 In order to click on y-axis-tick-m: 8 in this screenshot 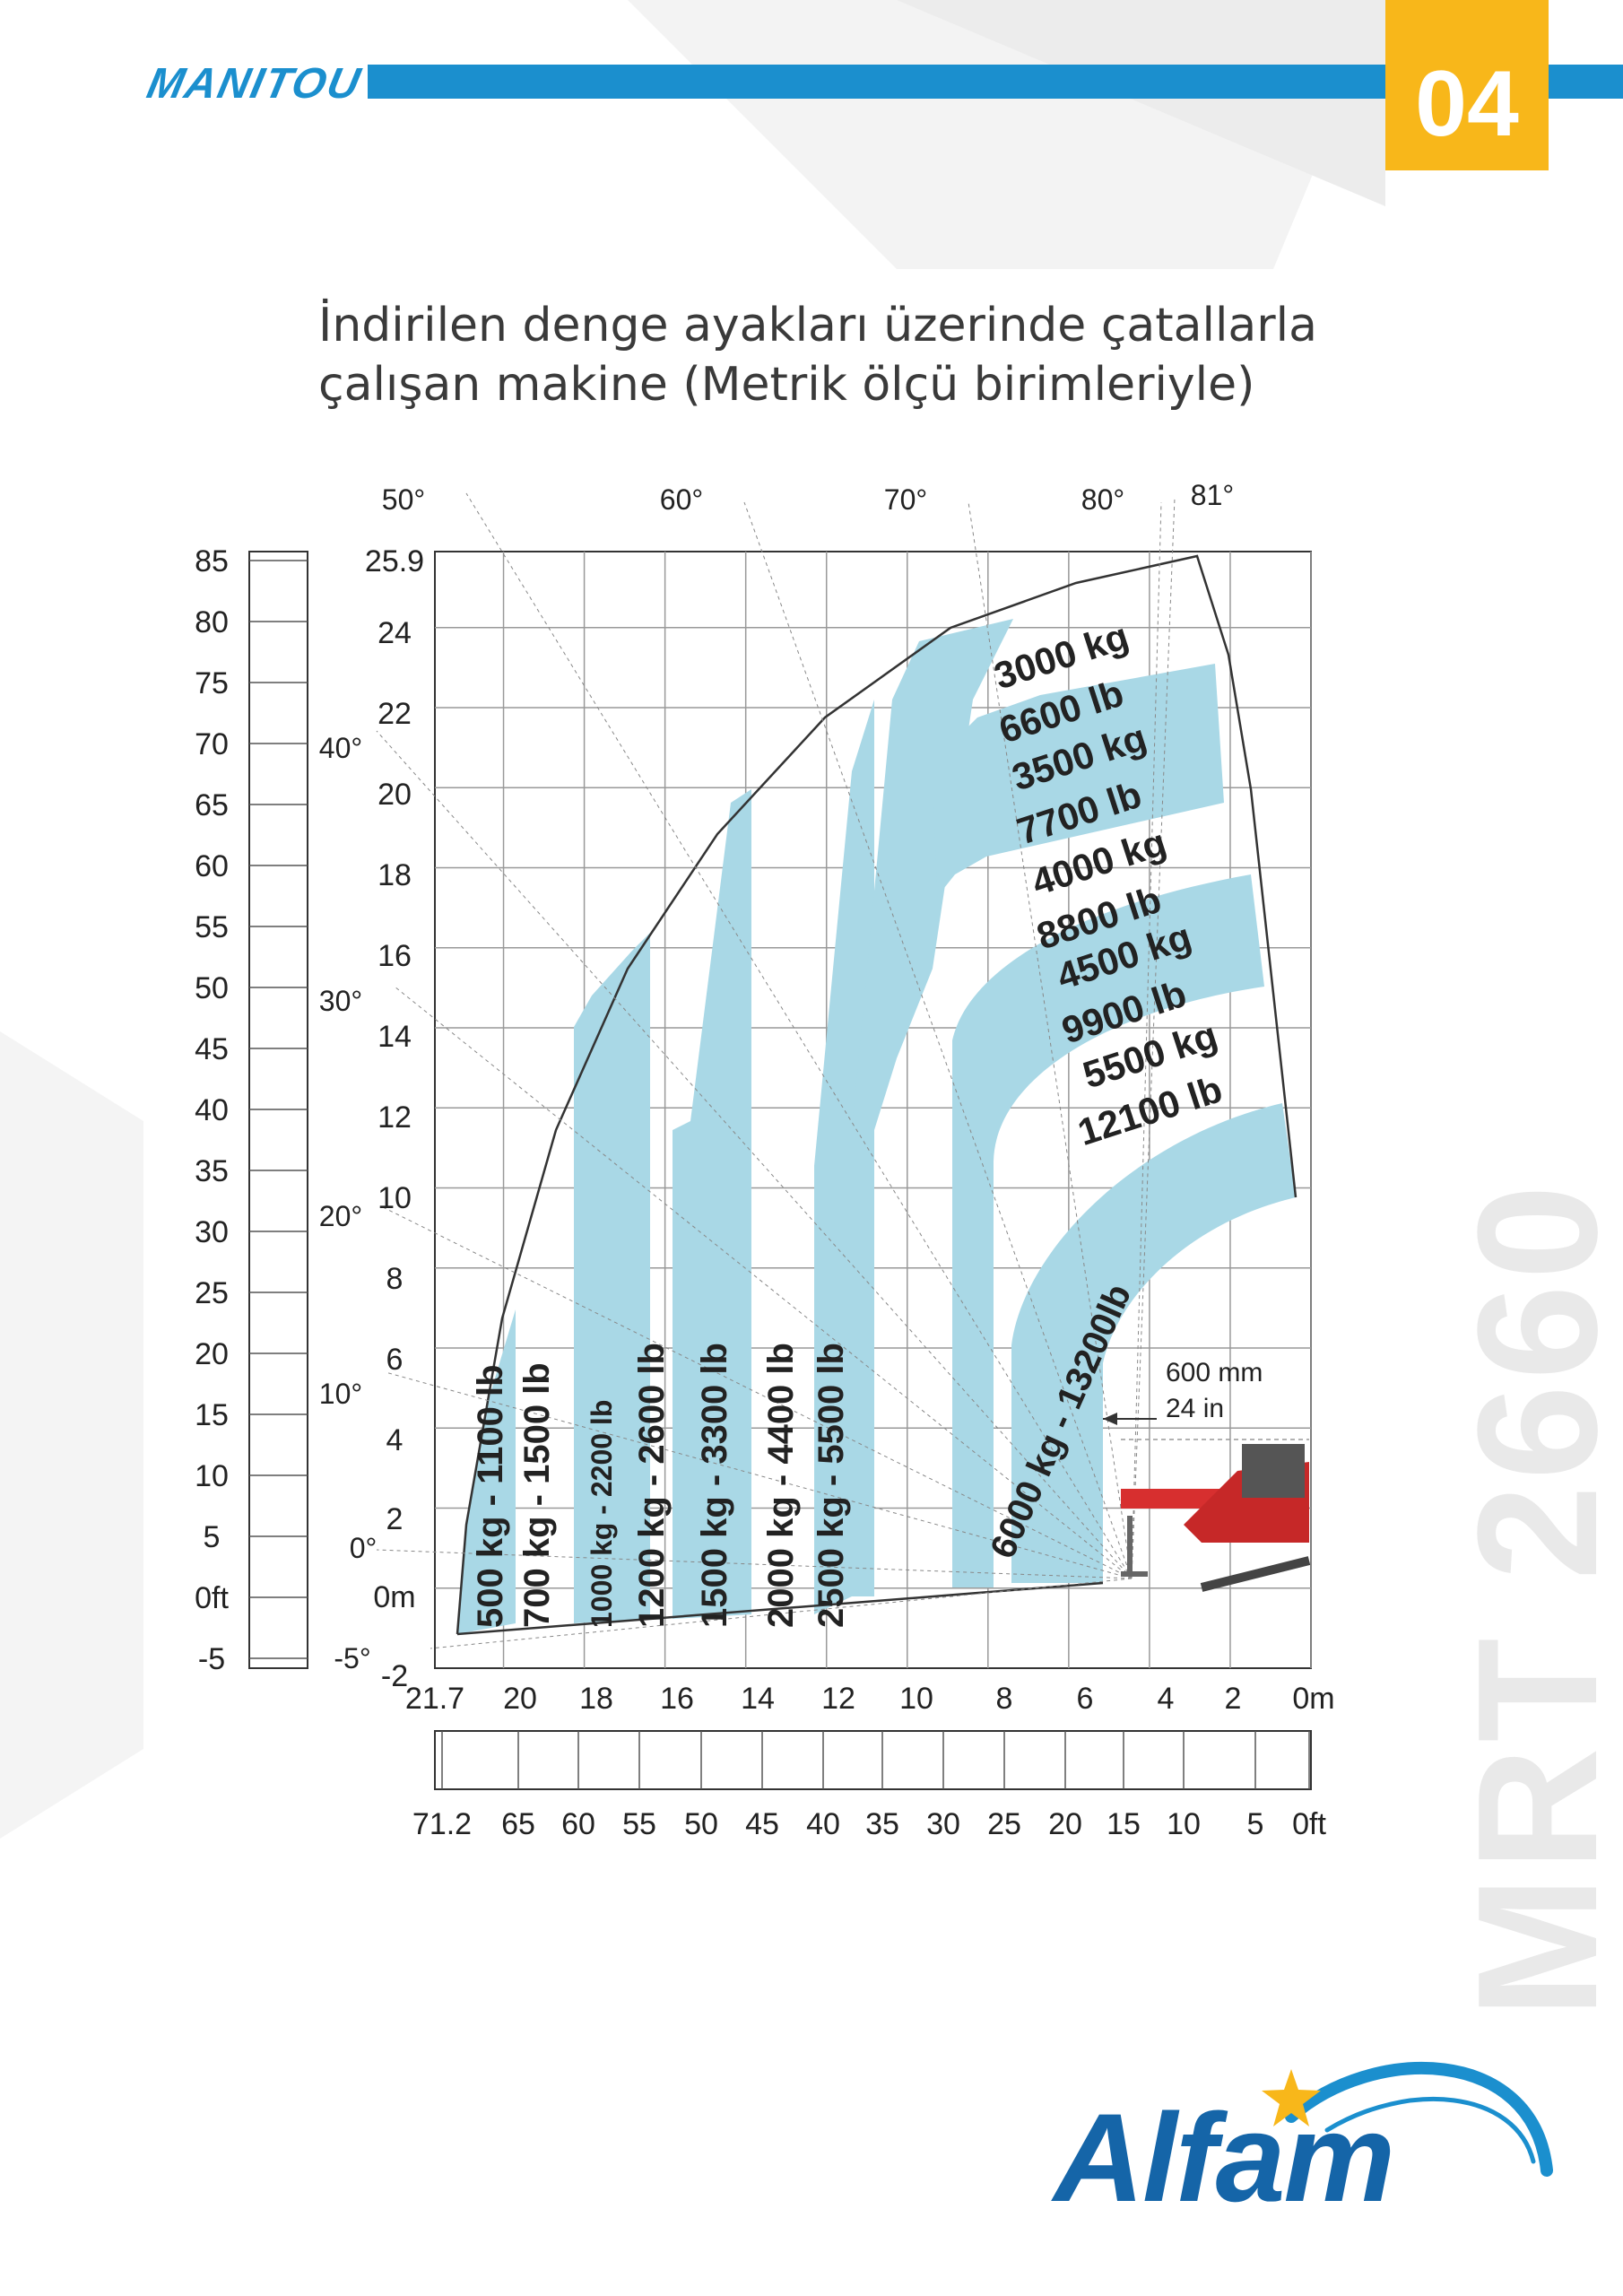, I will do `click(395, 1279)`.